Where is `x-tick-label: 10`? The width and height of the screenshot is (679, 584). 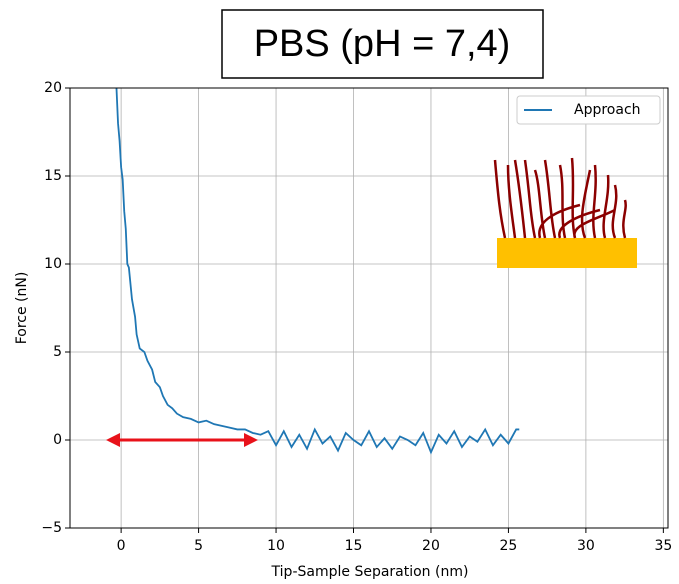 x-tick-label: 10 is located at coordinates (276, 546).